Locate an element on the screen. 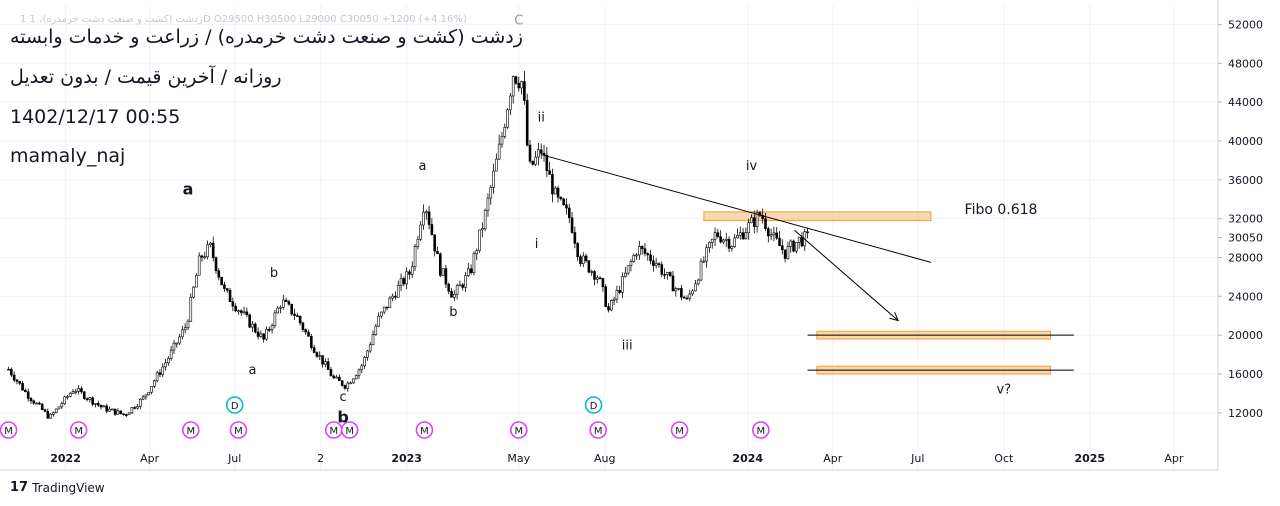 The height and width of the screenshot is (506, 1280). time-tick-label: 2023 is located at coordinates (406, 458).